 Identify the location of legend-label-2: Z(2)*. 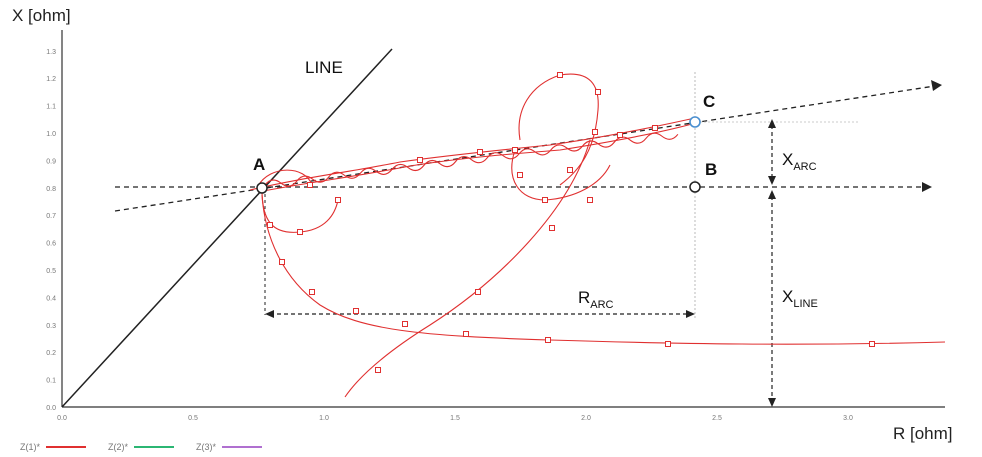
(118, 447).